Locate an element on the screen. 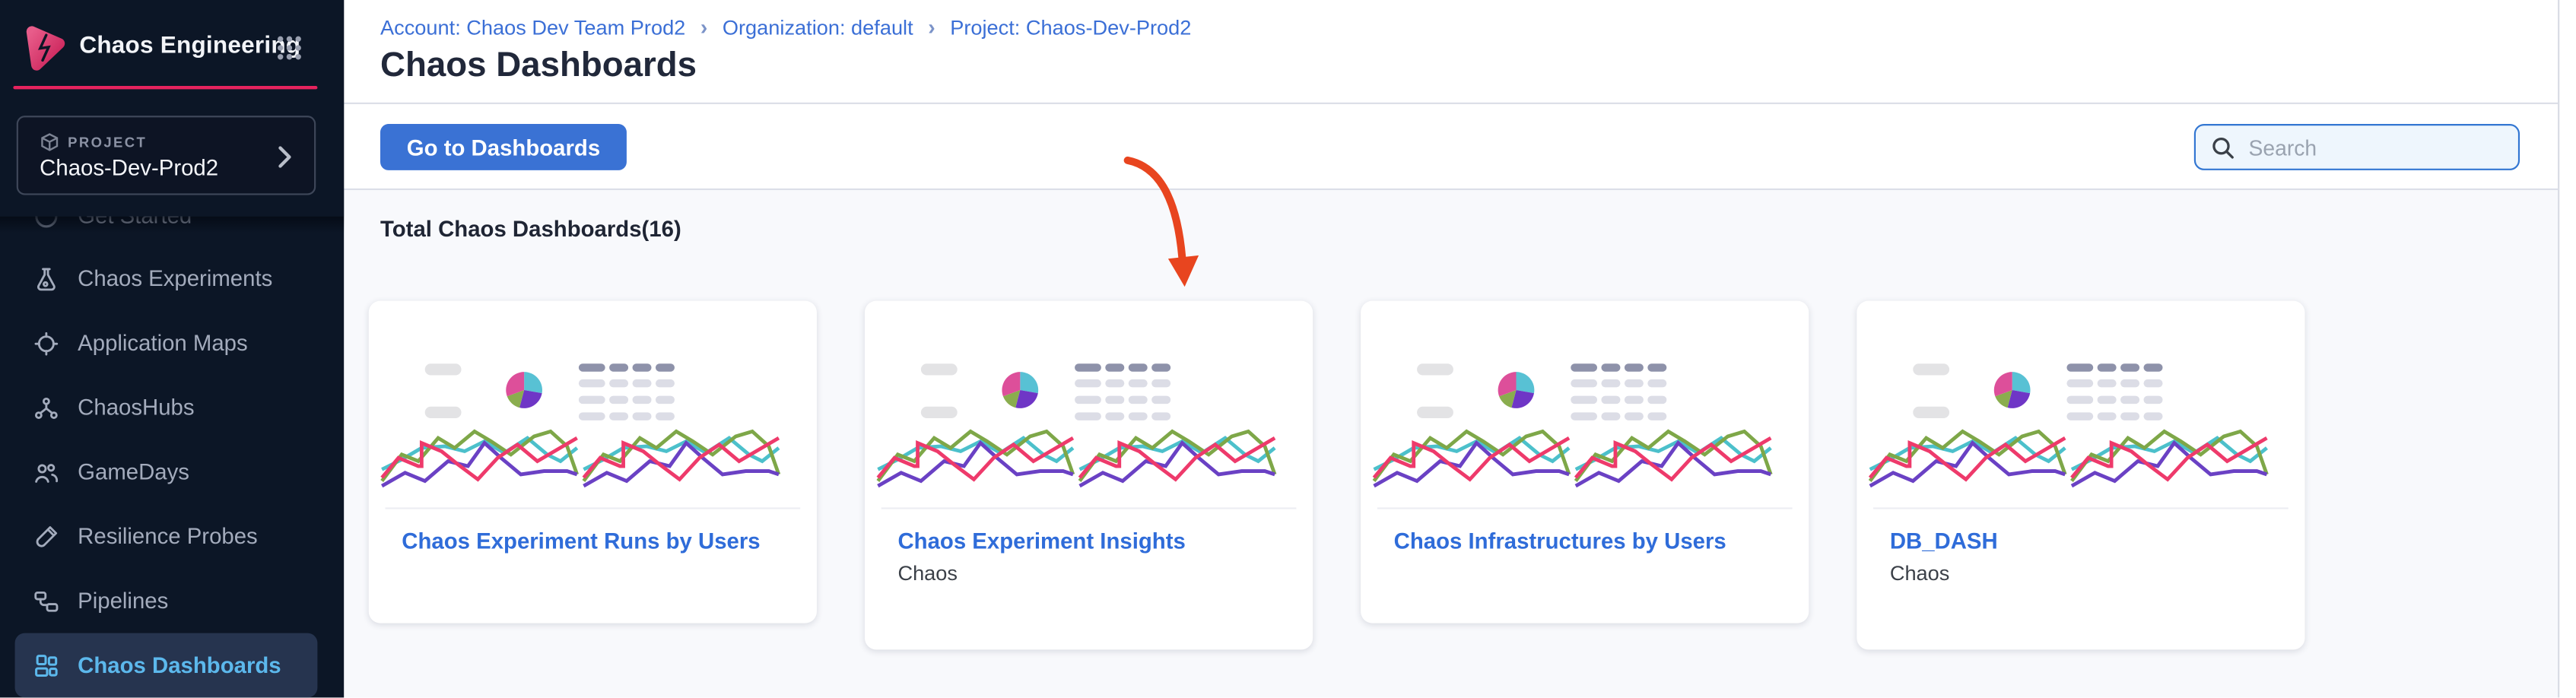 This screenshot has width=2576, height=698. sidebar-item-label: Application Maps is located at coordinates (163, 343).